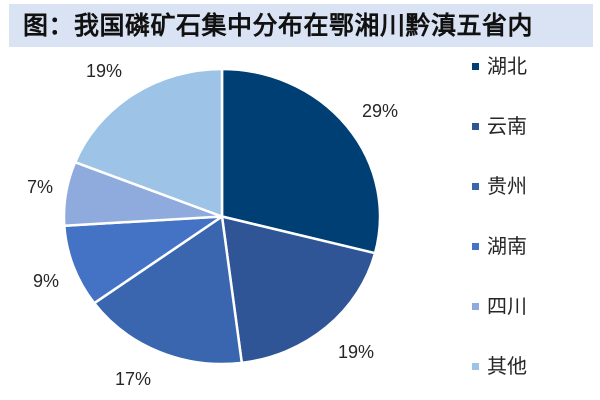 Image resolution: width=600 pixels, height=400 pixels. What do you see at coordinates (298, 290) in the screenshot?
I see `pie-slice-yunnan` at bounding box center [298, 290].